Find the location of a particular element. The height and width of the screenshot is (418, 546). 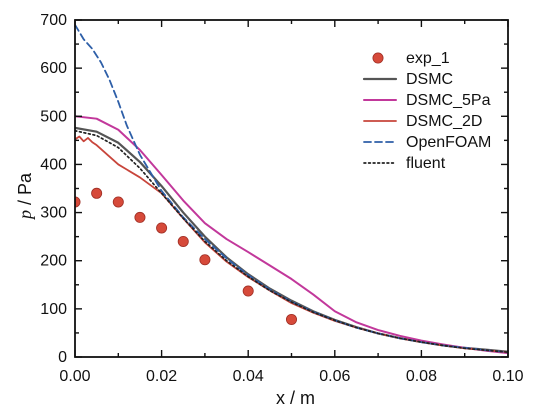

x-tick-label-5: 0.10 is located at coordinates (507, 376).